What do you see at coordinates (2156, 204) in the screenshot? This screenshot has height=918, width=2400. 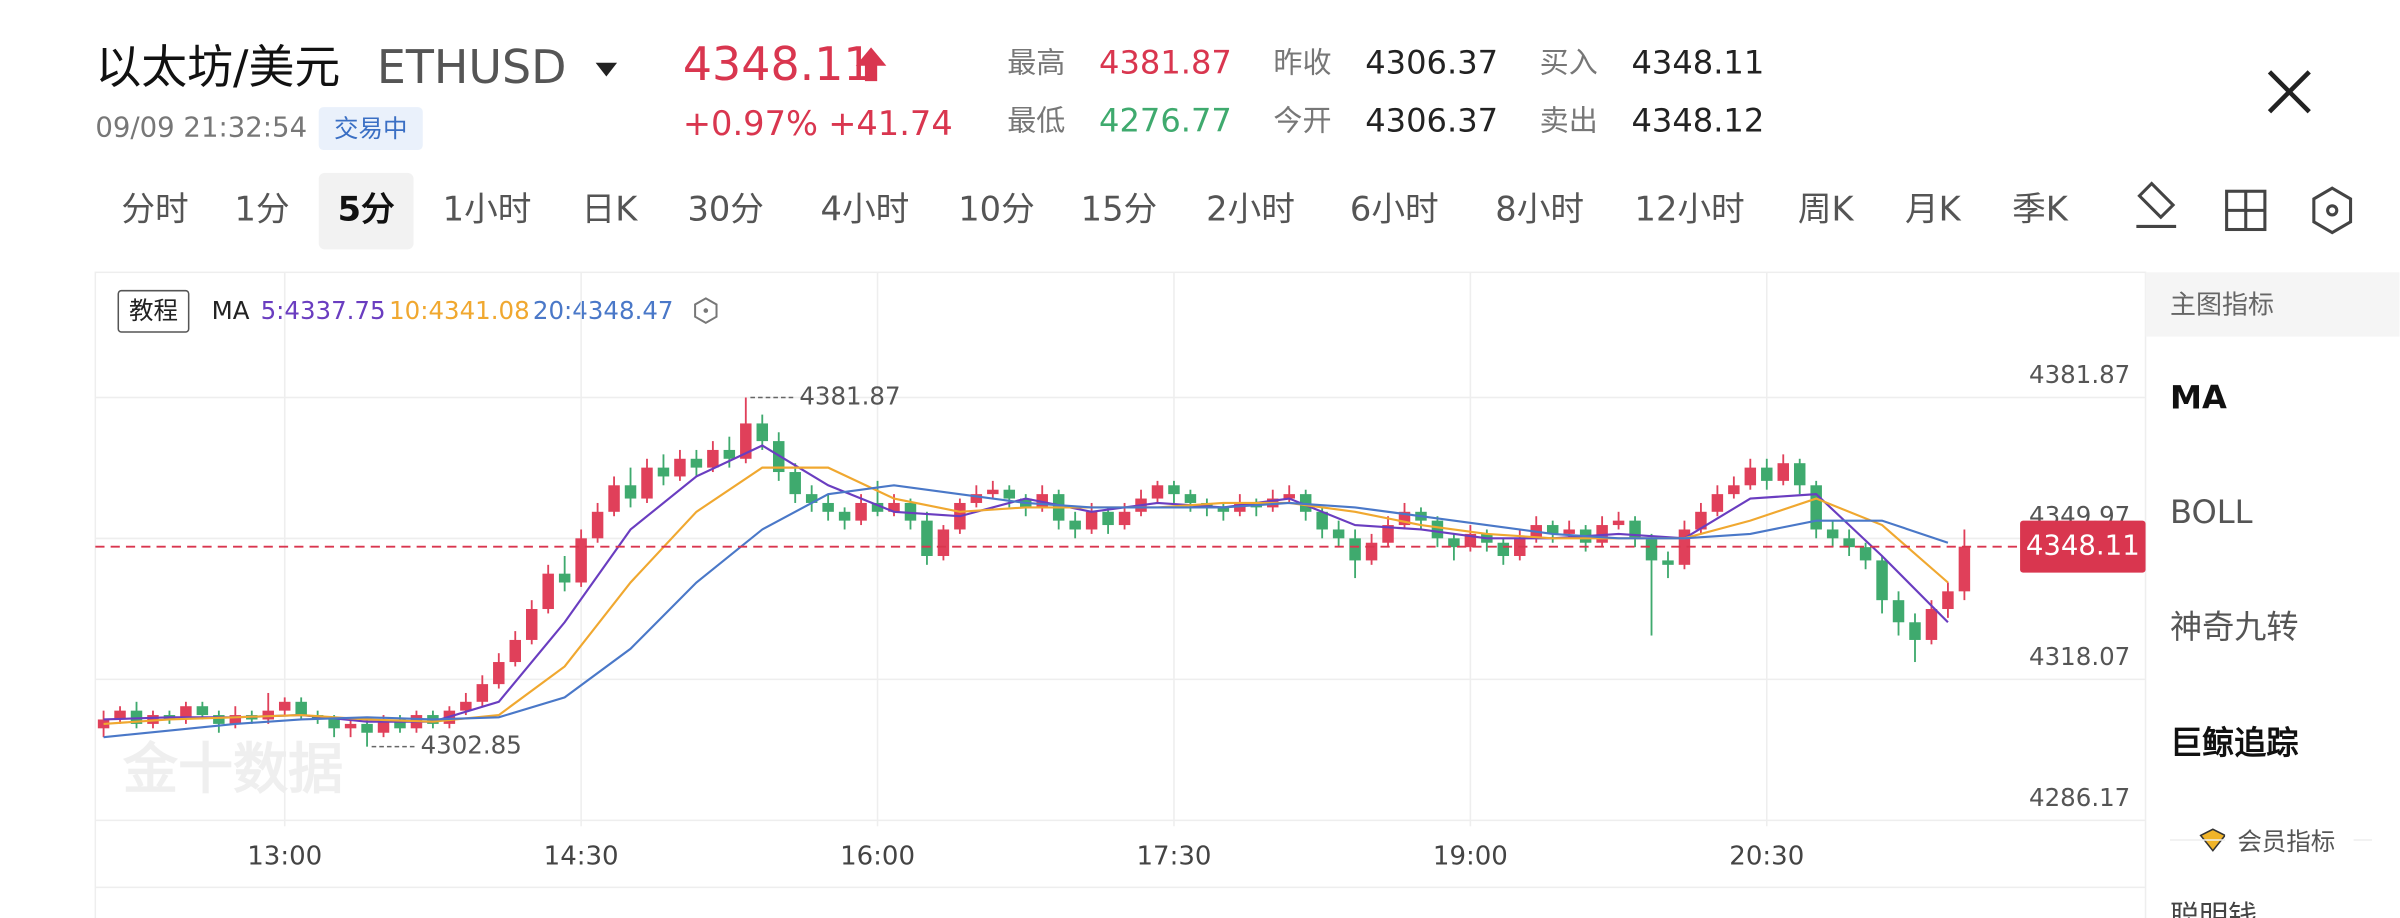 I see `draw-icon` at bounding box center [2156, 204].